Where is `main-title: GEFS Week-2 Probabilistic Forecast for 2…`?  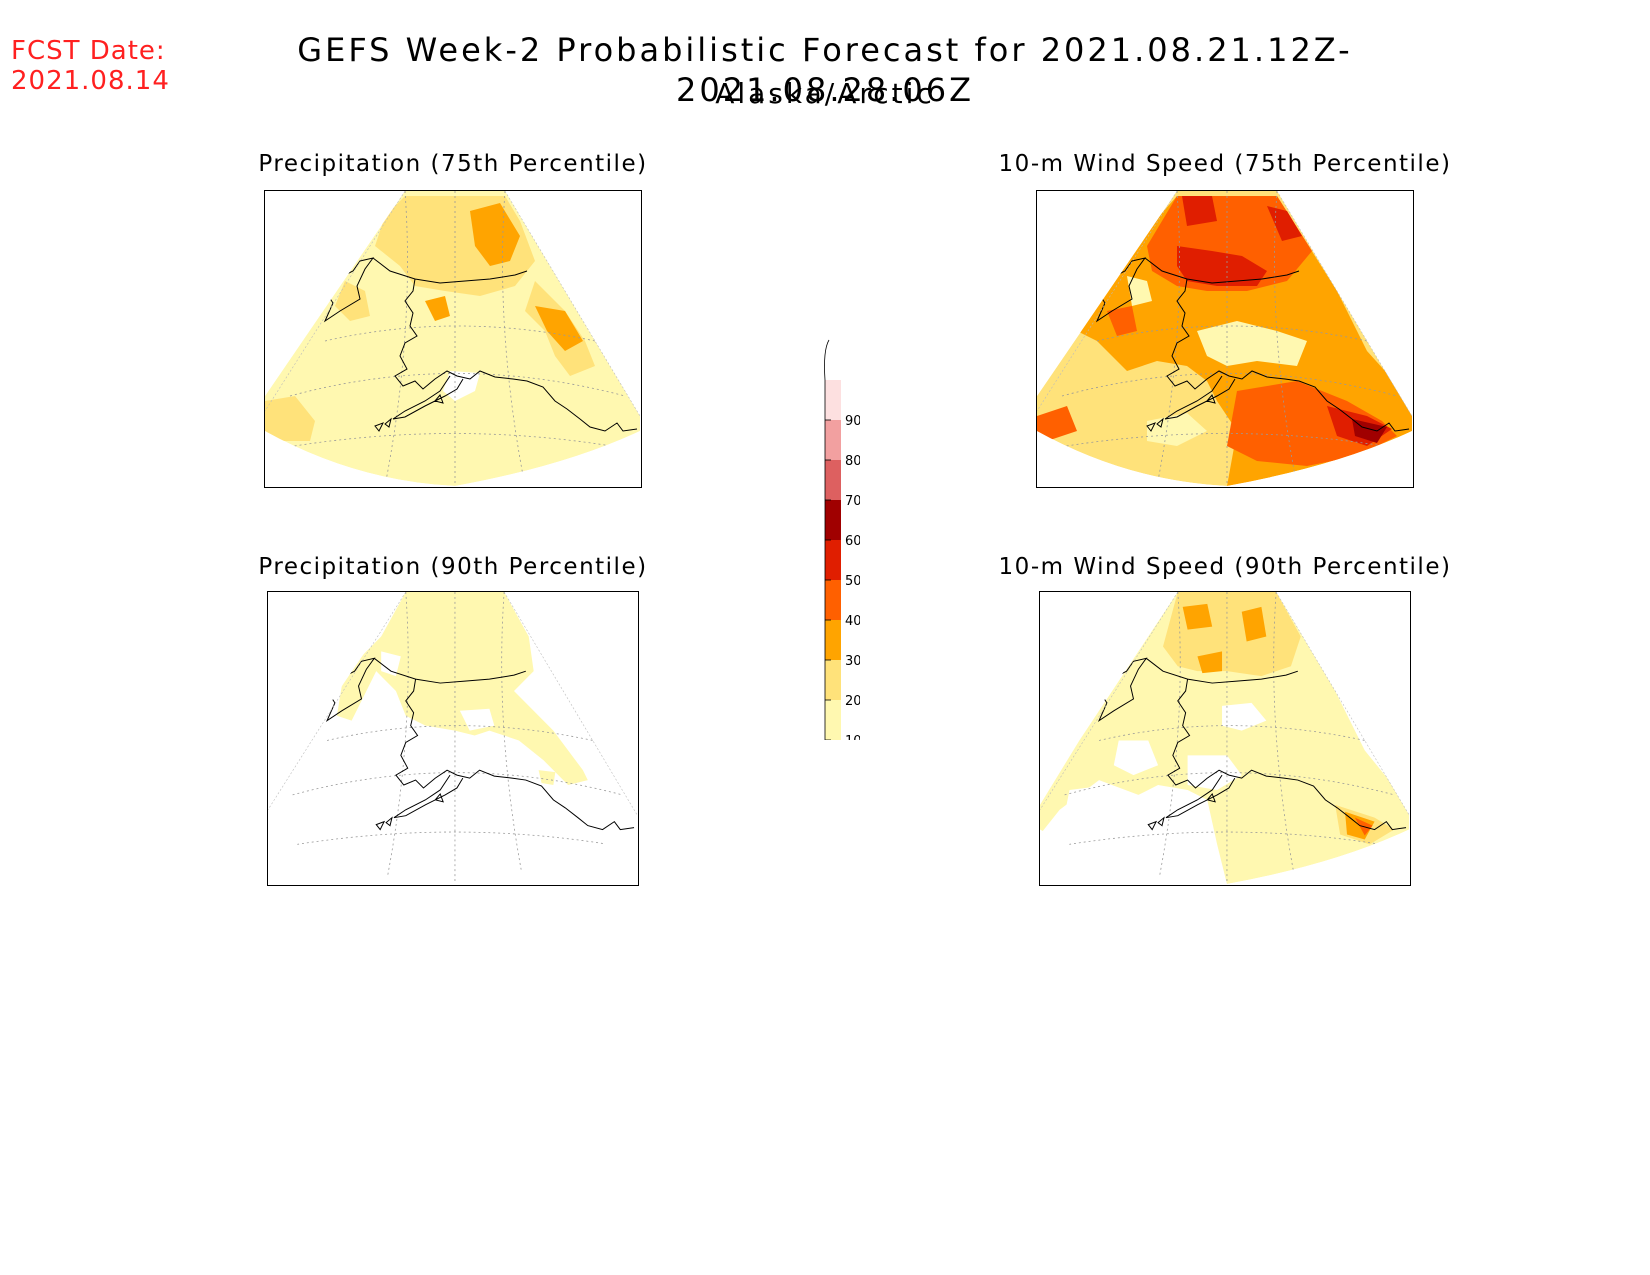 main-title: GEFS Week-2 Probabilistic Forecast for 2… is located at coordinates (825, 70).